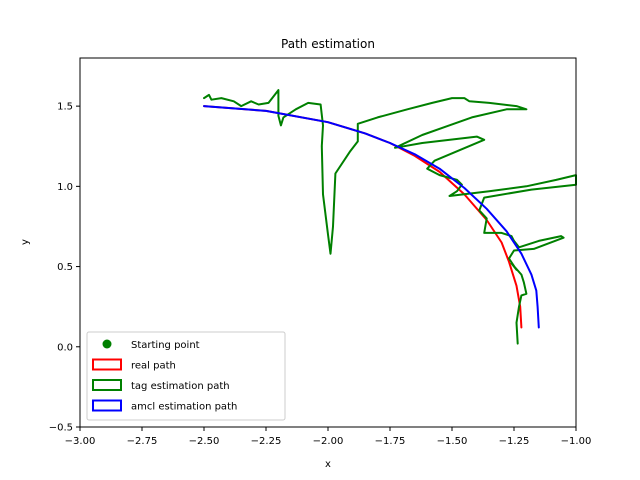  Describe the element at coordinates (514, 441) in the screenshot. I see `x-tick-label: −1.25` at that location.